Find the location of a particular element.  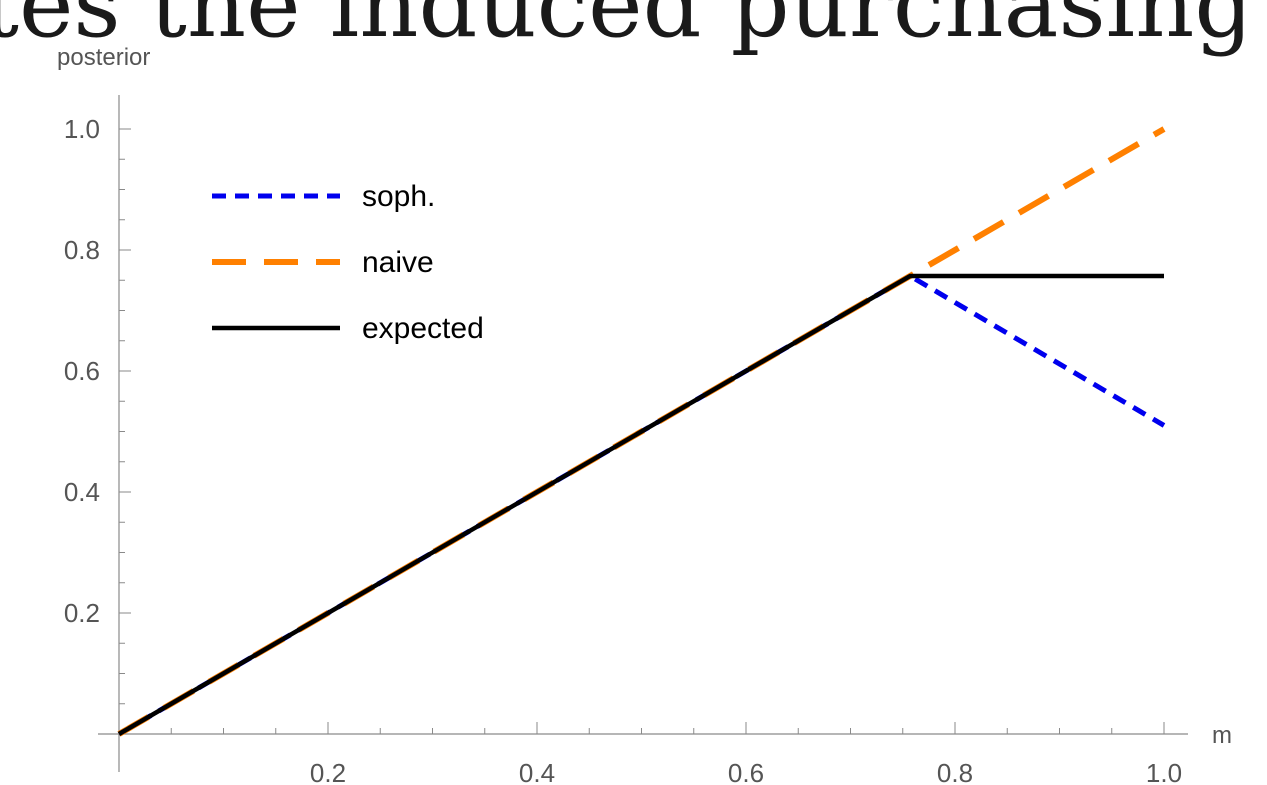

x-tick-label: 0.2 is located at coordinates (328, 771).